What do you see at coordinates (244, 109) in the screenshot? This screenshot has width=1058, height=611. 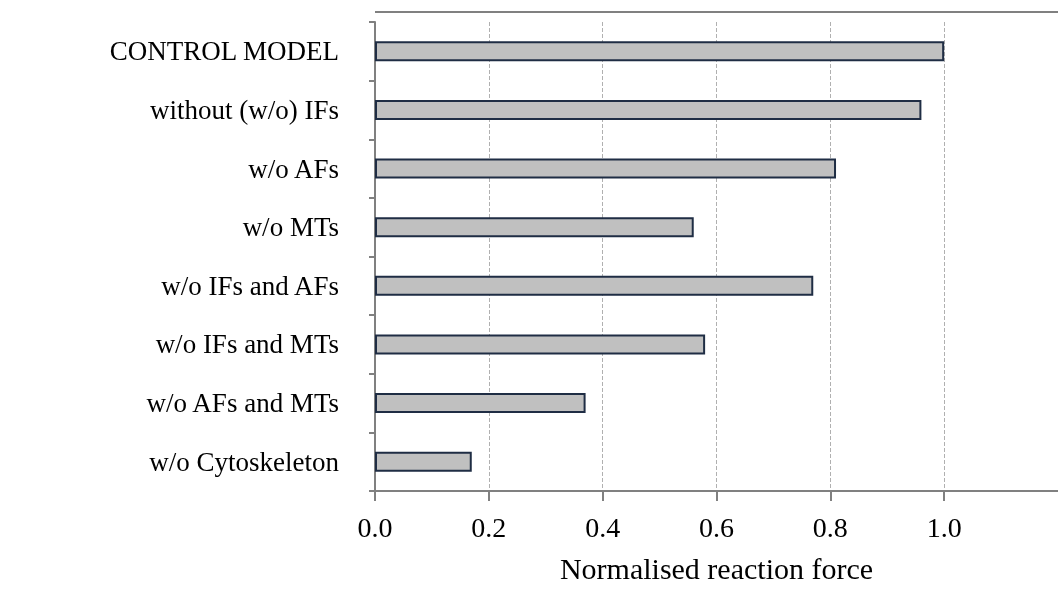 I see `y-tick-label: without (w/o) IFs` at bounding box center [244, 109].